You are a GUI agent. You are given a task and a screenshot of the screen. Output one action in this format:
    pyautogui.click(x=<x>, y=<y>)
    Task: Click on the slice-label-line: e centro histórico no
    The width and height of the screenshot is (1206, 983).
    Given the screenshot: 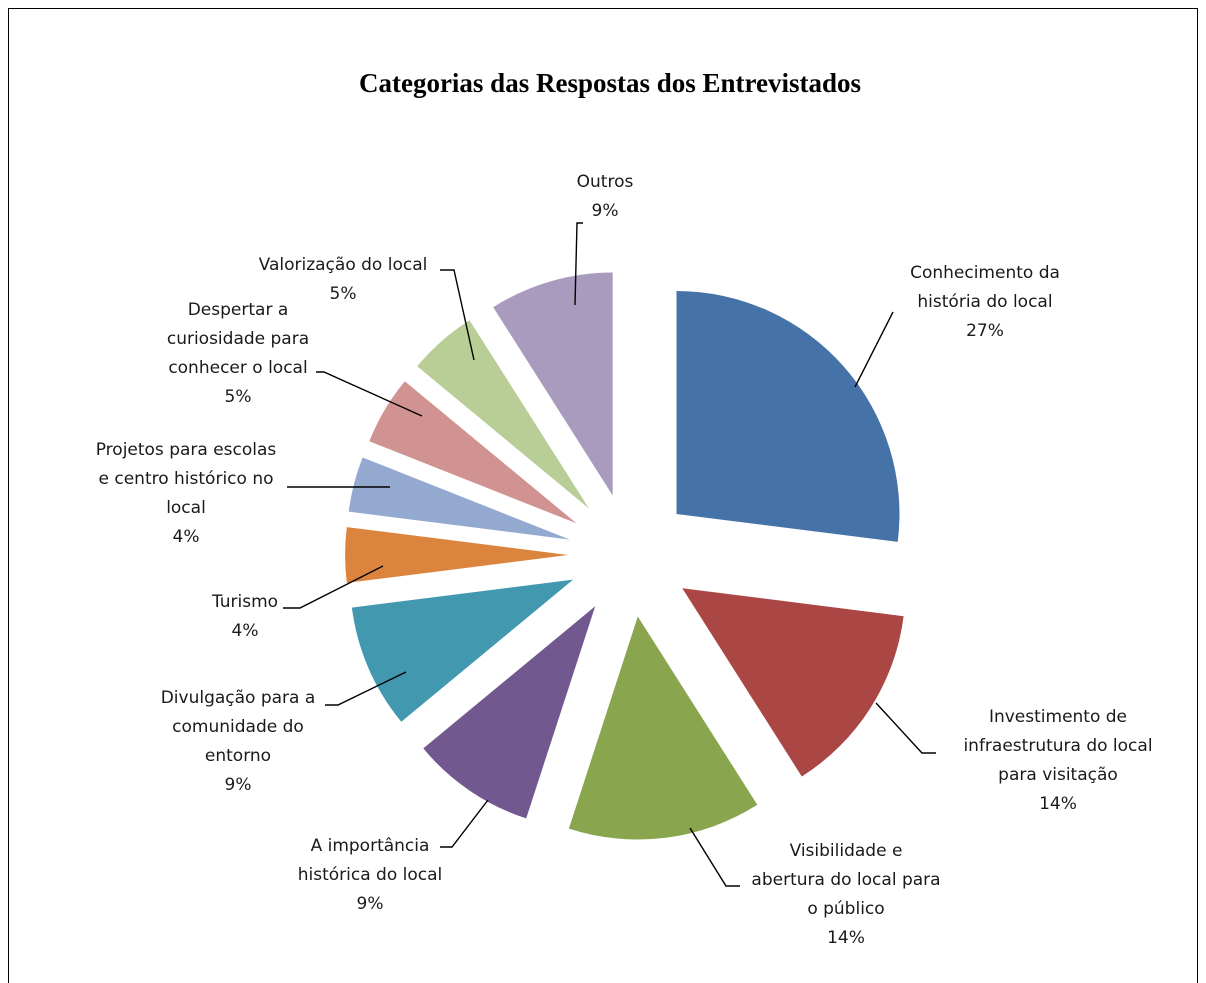 What is the action you would take?
    pyautogui.click(x=186, y=479)
    